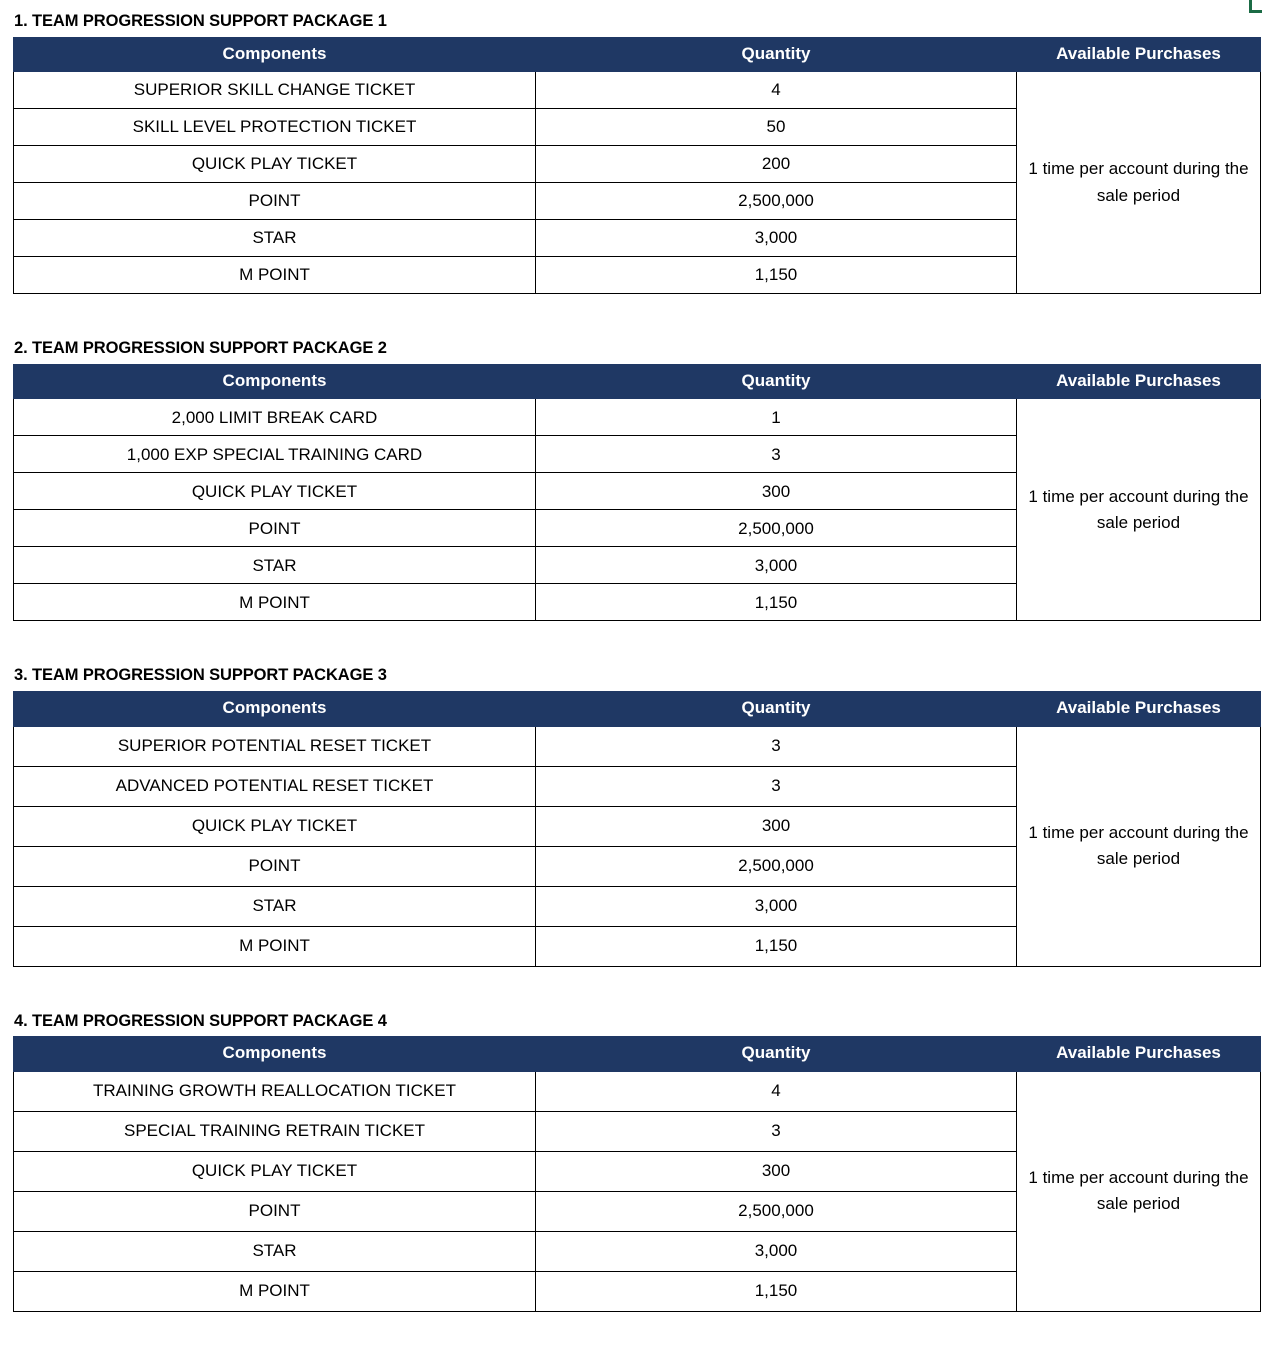 This screenshot has height=1365, width=1272. Describe the element at coordinates (200, 348) in the screenshot. I see `package-title-2: 2. TEAM PROGRESSION SUPPORT PACKAGE 2` at that location.